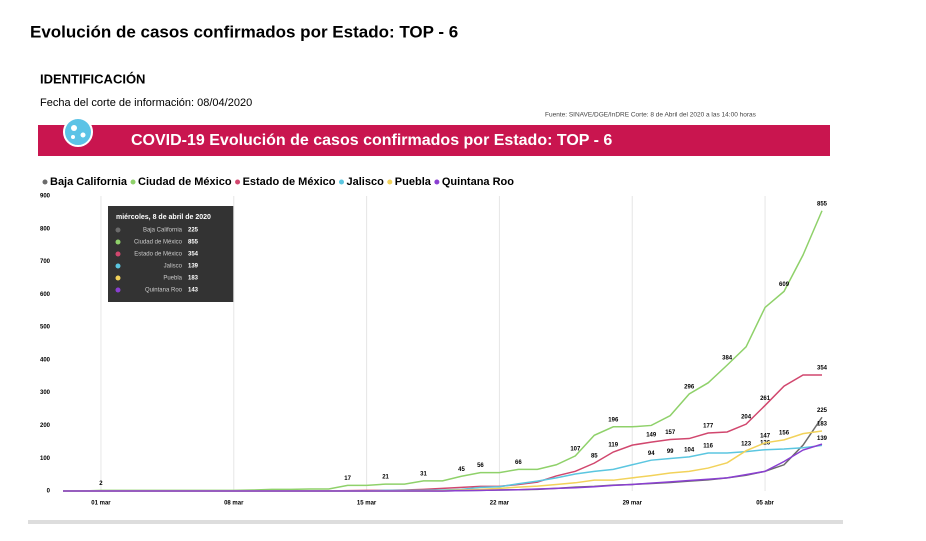 The image size is (926, 541). What do you see at coordinates (594, 457) in the screenshot?
I see `data-label: 85` at bounding box center [594, 457].